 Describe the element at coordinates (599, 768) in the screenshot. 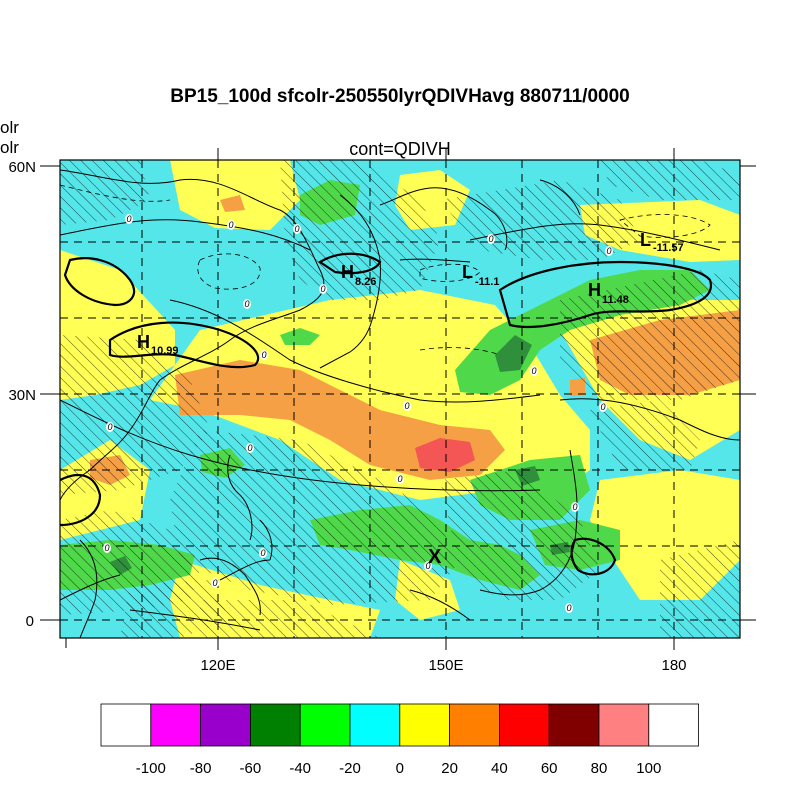

I see `colorbar-label: 80` at that location.